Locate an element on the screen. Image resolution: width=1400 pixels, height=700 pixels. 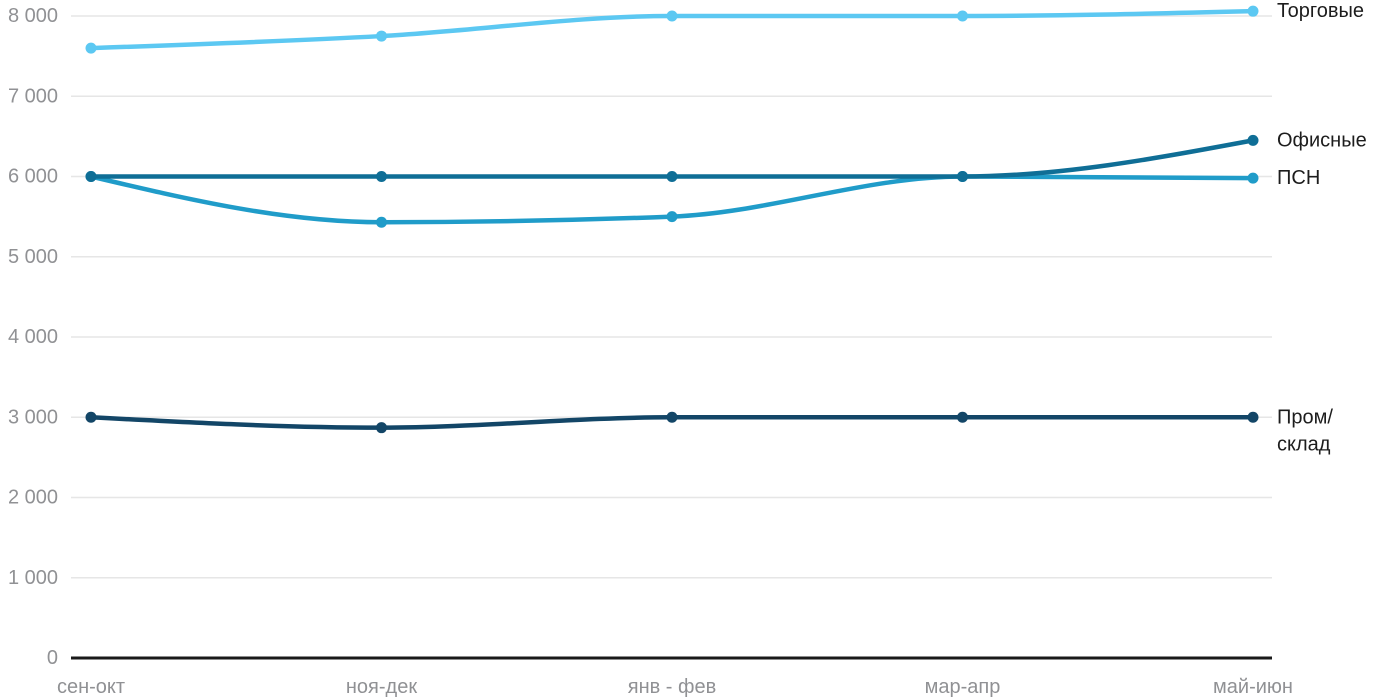
x-axis-tick-label: янв - фев is located at coordinates (672, 687).